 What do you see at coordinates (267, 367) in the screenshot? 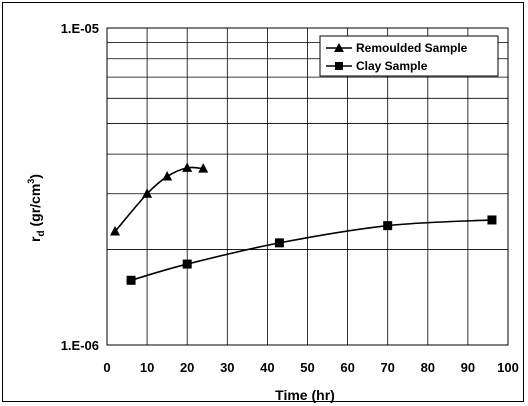
I see `x-tick-label: 40` at bounding box center [267, 367].